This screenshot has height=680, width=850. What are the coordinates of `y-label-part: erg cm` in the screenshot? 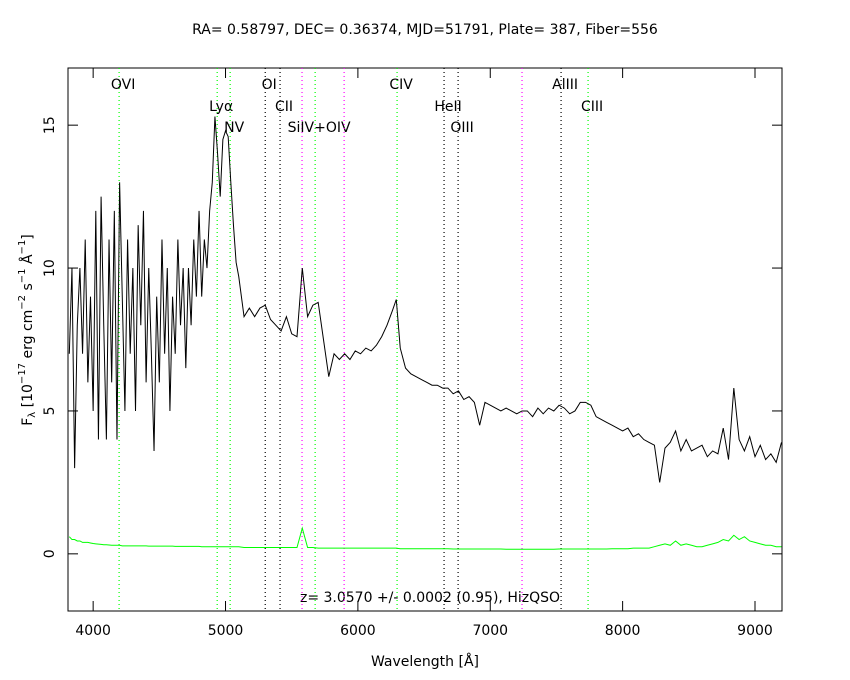 It's located at (28, 336).